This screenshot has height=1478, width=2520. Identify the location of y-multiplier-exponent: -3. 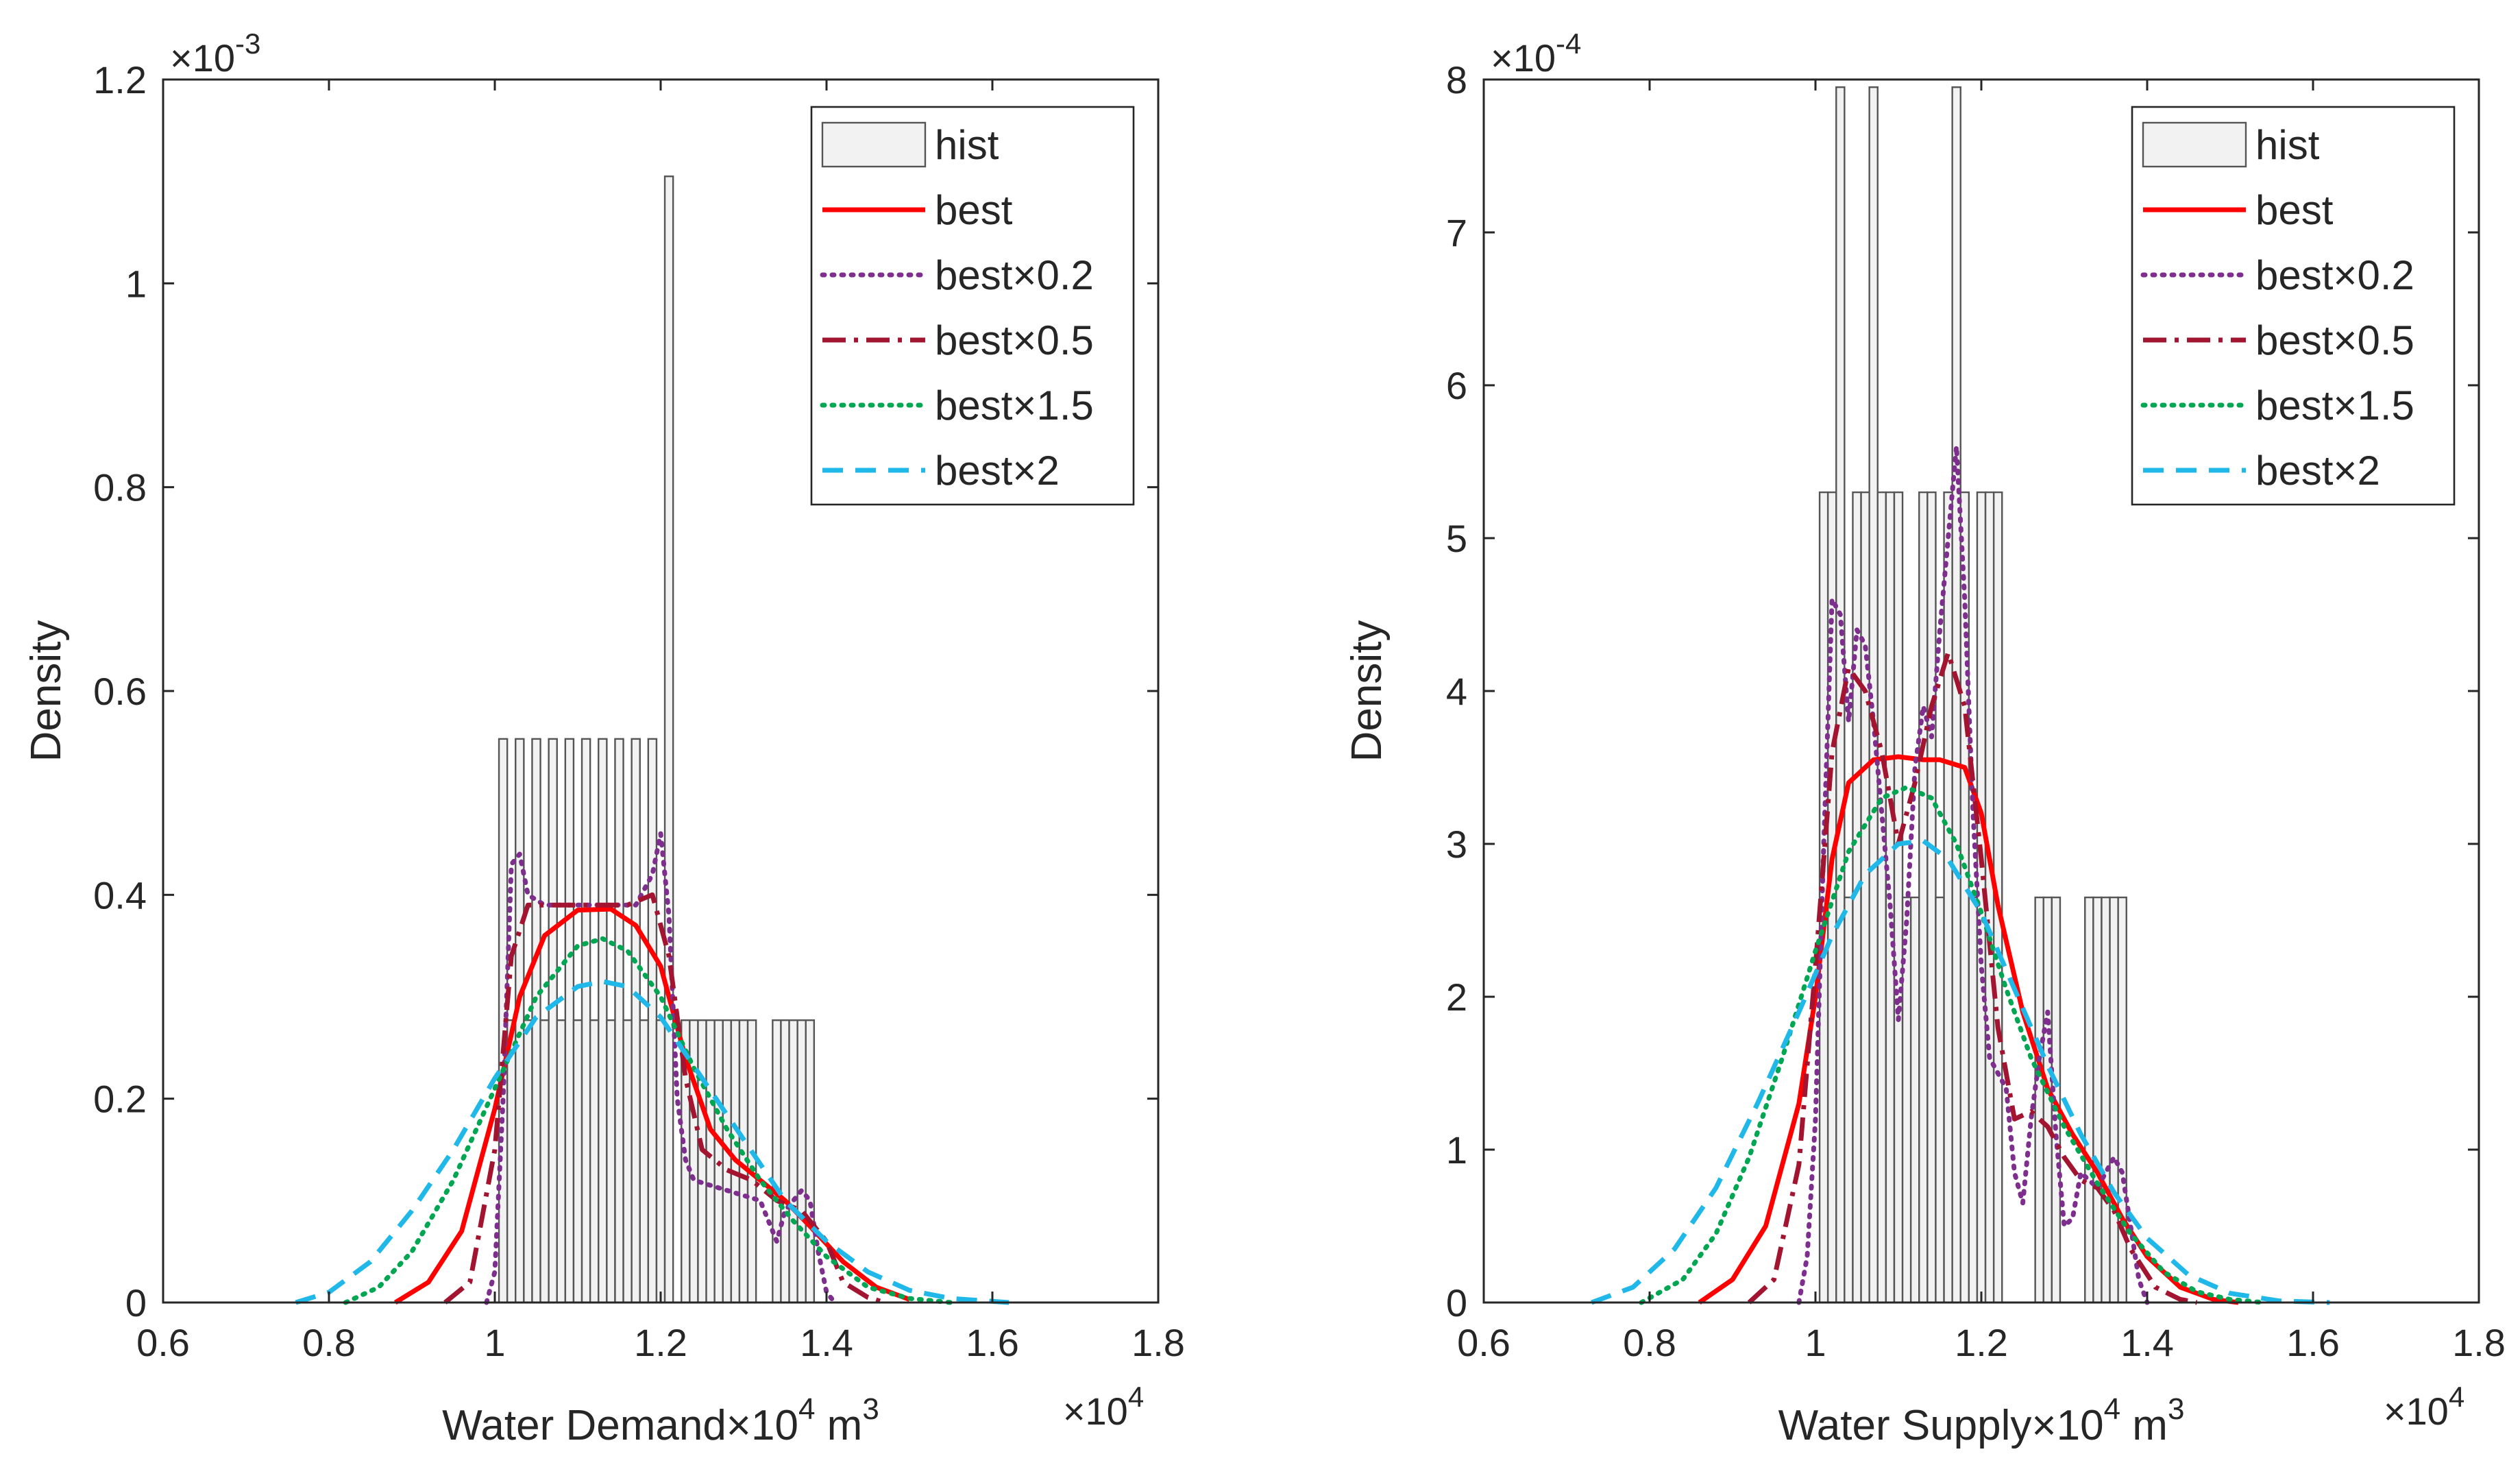
(247, 43).